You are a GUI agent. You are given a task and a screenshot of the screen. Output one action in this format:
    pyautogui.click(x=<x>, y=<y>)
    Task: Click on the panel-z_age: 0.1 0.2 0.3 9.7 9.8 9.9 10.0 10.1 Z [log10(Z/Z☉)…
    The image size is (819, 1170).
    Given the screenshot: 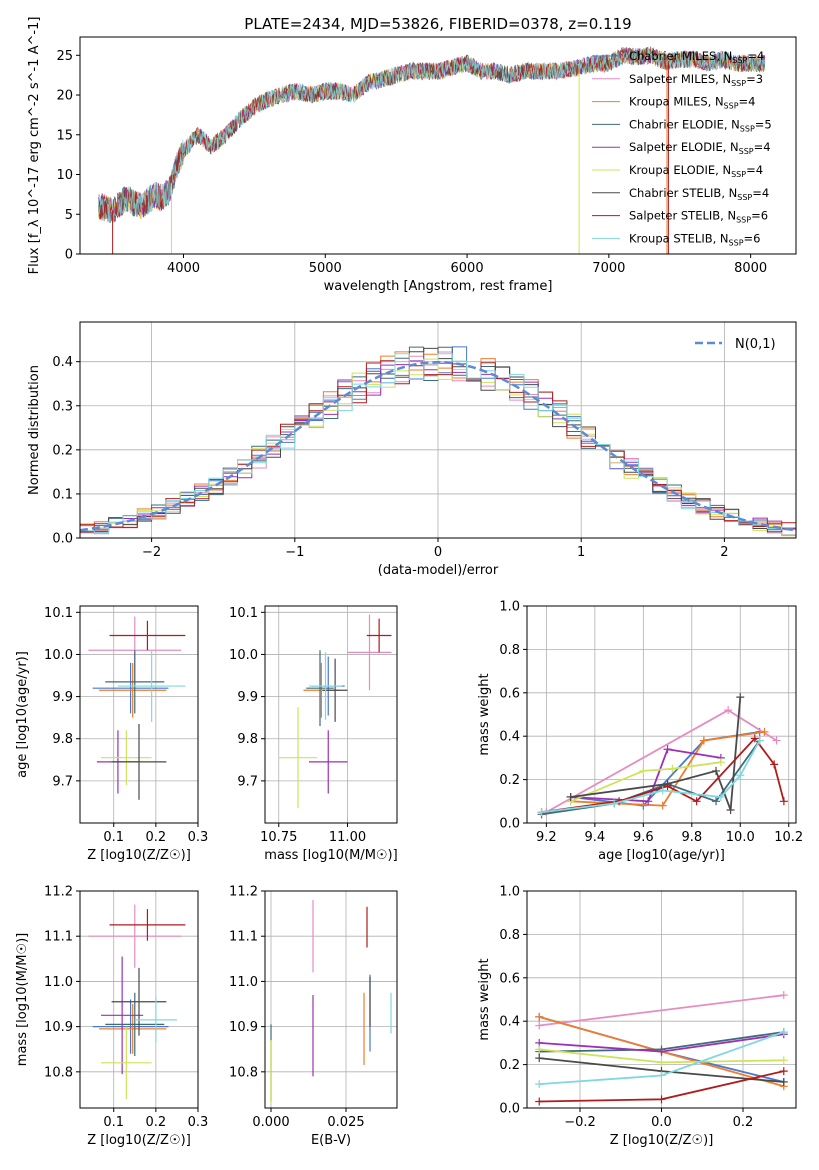 What is the action you would take?
    pyautogui.click(x=112, y=734)
    